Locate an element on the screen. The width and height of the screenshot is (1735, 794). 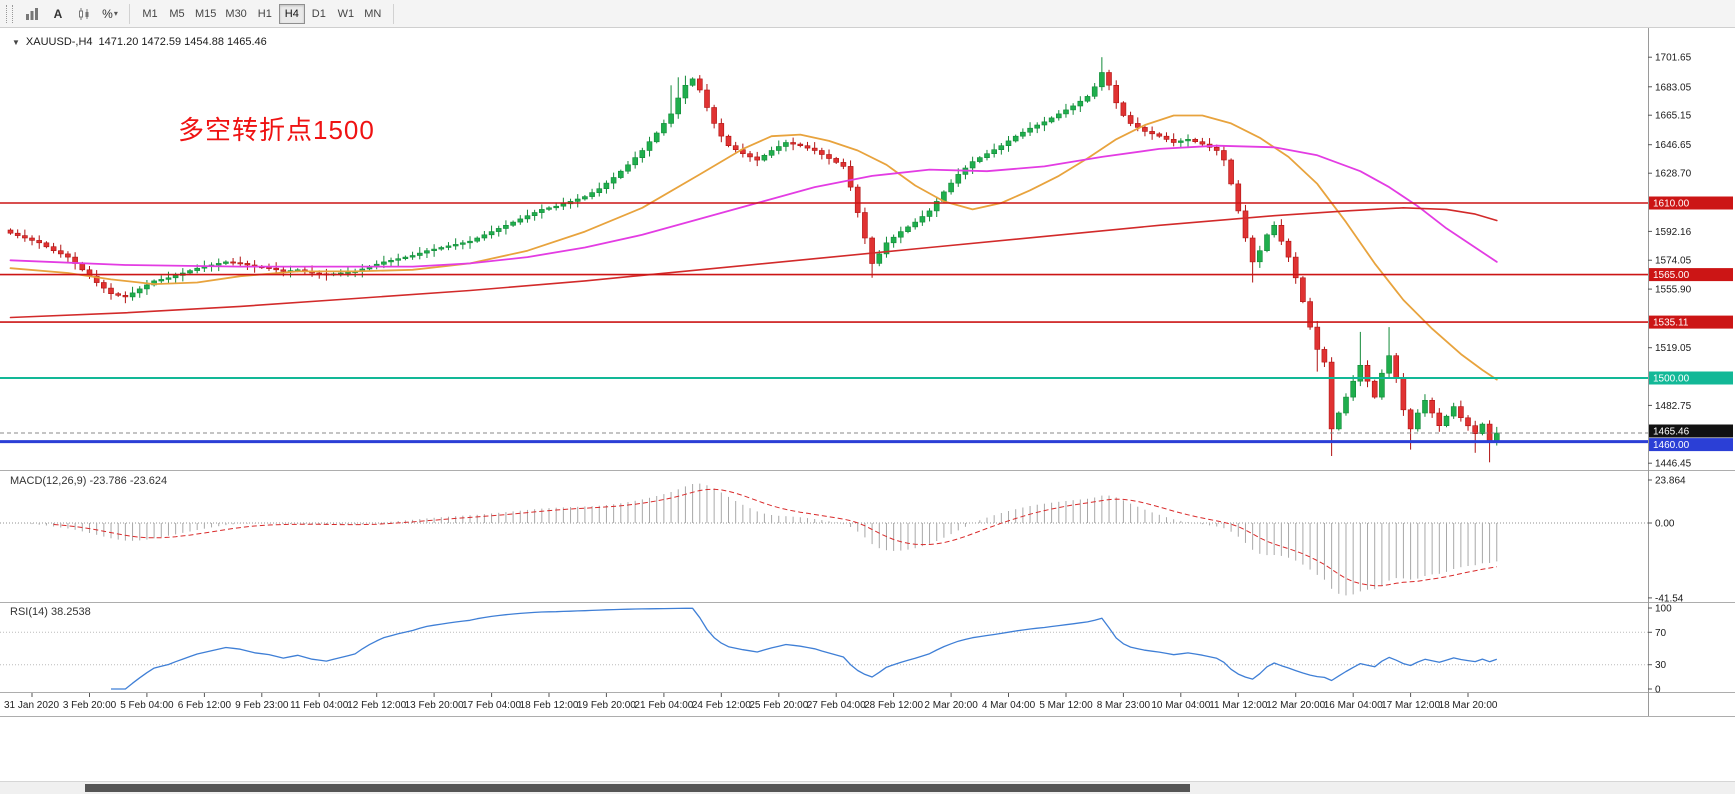
time-tick-label: 5 Mar 12:00 is located at coordinates (1066, 705).